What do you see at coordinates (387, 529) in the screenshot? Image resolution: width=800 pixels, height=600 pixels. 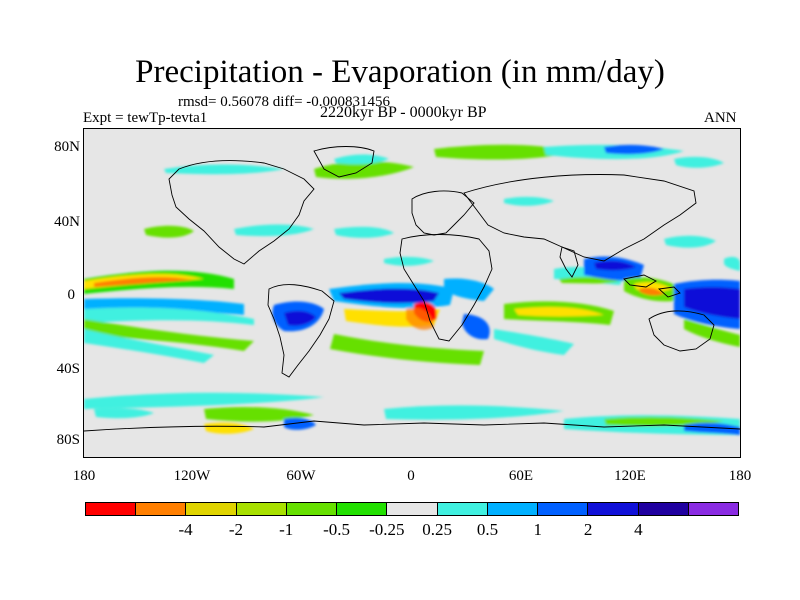 I see `colorbar-label-4: -0.25` at bounding box center [387, 529].